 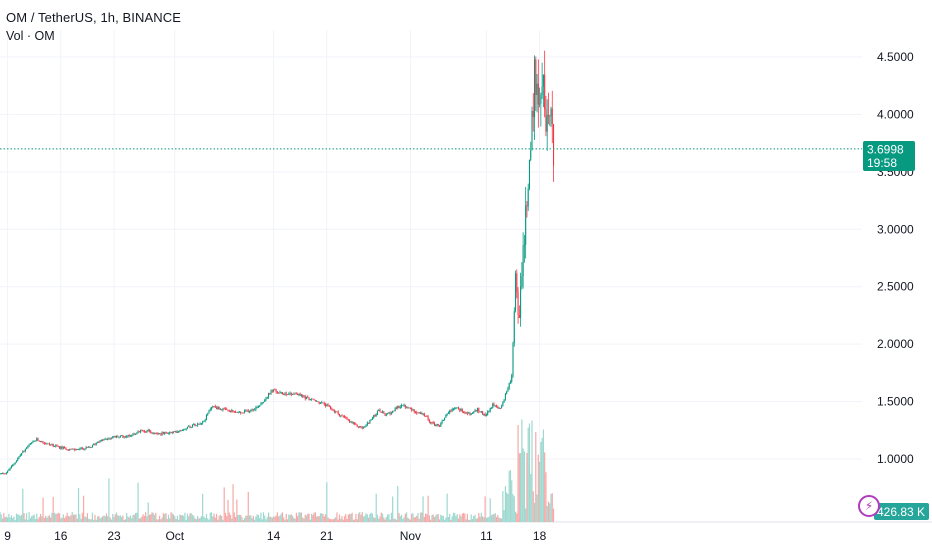 I want to click on volume-legend: Vol · OM, so click(x=30, y=36).